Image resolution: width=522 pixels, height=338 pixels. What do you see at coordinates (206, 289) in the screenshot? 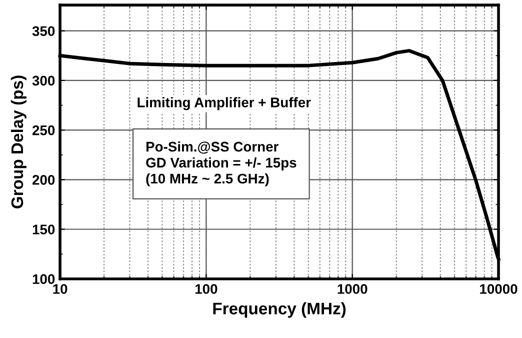
I see `x-tick-label: 100` at bounding box center [206, 289].